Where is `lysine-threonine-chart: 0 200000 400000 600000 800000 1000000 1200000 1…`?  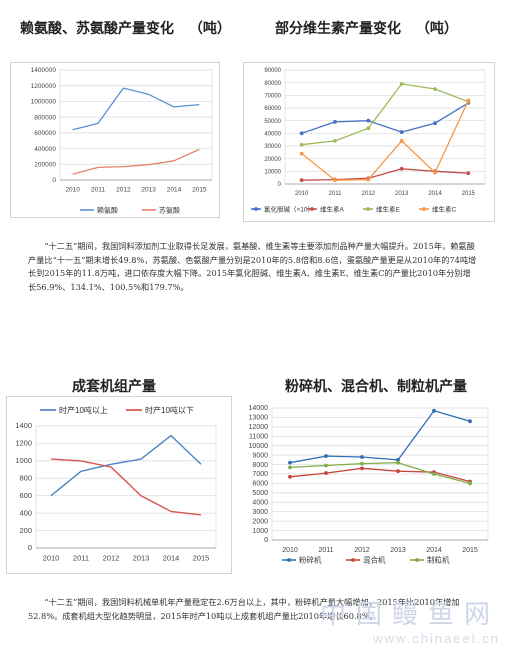 lysine-threonine-chart: 0 200000 400000 600000 800000 1000000 1200000 1… is located at coordinates (115, 140).